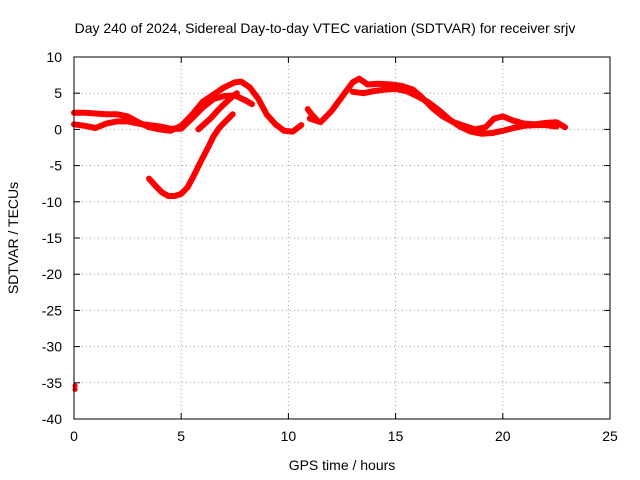  I want to click on series-track-f, so click(454, 111).